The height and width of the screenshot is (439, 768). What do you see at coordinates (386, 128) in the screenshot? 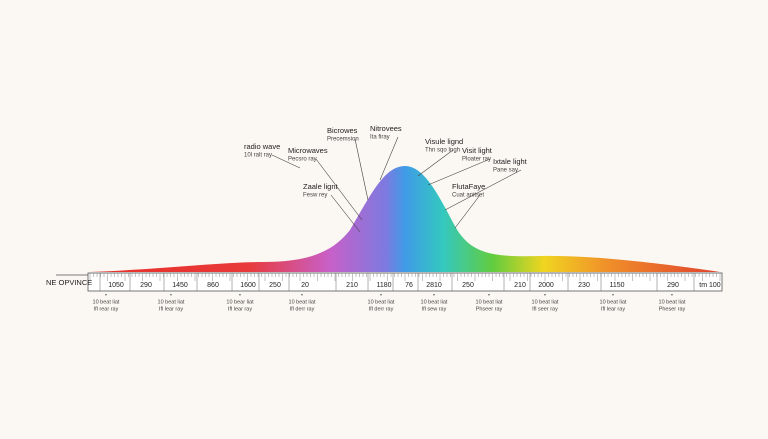
I see `callout-title: Nitrovees` at bounding box center [386, 128].